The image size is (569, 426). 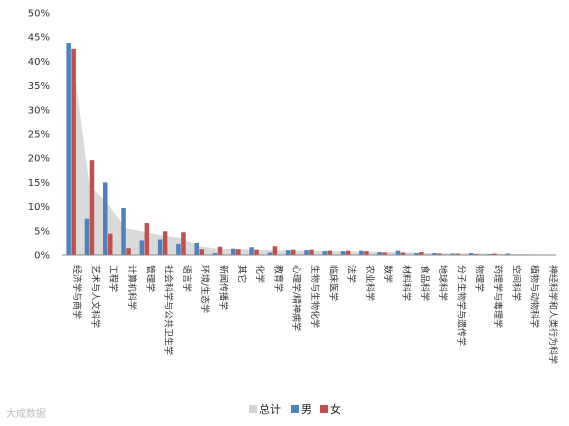 What do you see at coordinates (443, 283) in the screenshot?
I see `x-tick-label: 地球科学` at bounding box center [443, 283].